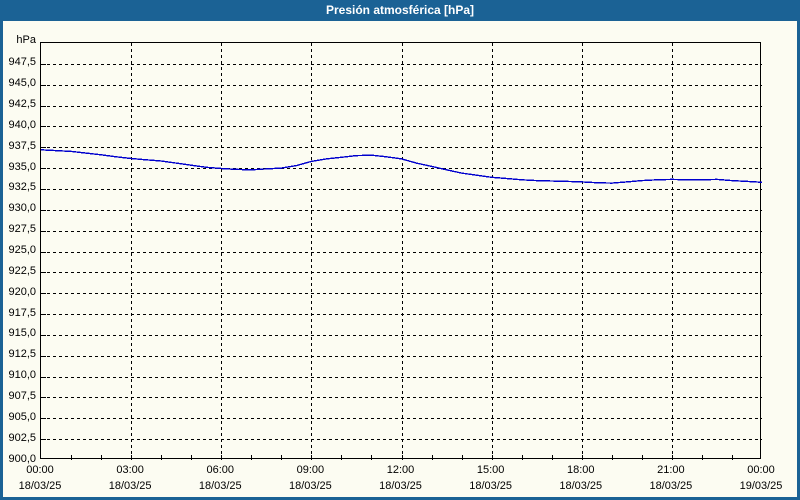 Image resolution: width=800 pixels, height=500 pixels. What do you see at coordinates (310, 470) in the screenshot?
I see `x-tick-time: 09:00` at bounding box center [310, 470].